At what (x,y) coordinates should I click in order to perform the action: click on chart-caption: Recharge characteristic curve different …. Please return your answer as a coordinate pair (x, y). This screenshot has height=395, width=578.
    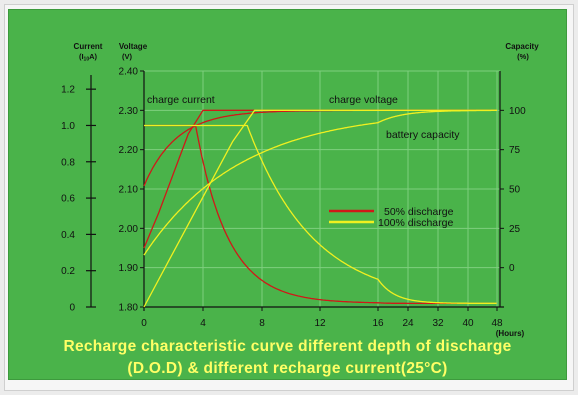
    Looking at the image, I should click on (287, 358).